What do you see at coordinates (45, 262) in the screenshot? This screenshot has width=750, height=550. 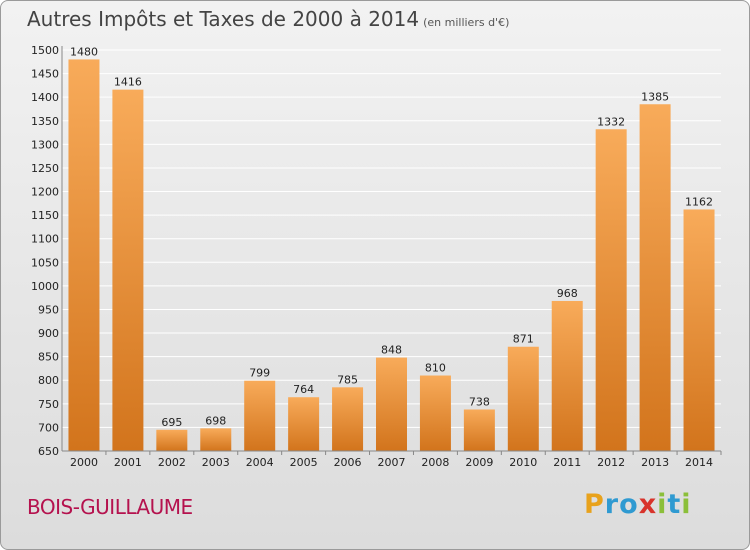 I see `y-tick-label: 1050` at bounding box center [45, 262].